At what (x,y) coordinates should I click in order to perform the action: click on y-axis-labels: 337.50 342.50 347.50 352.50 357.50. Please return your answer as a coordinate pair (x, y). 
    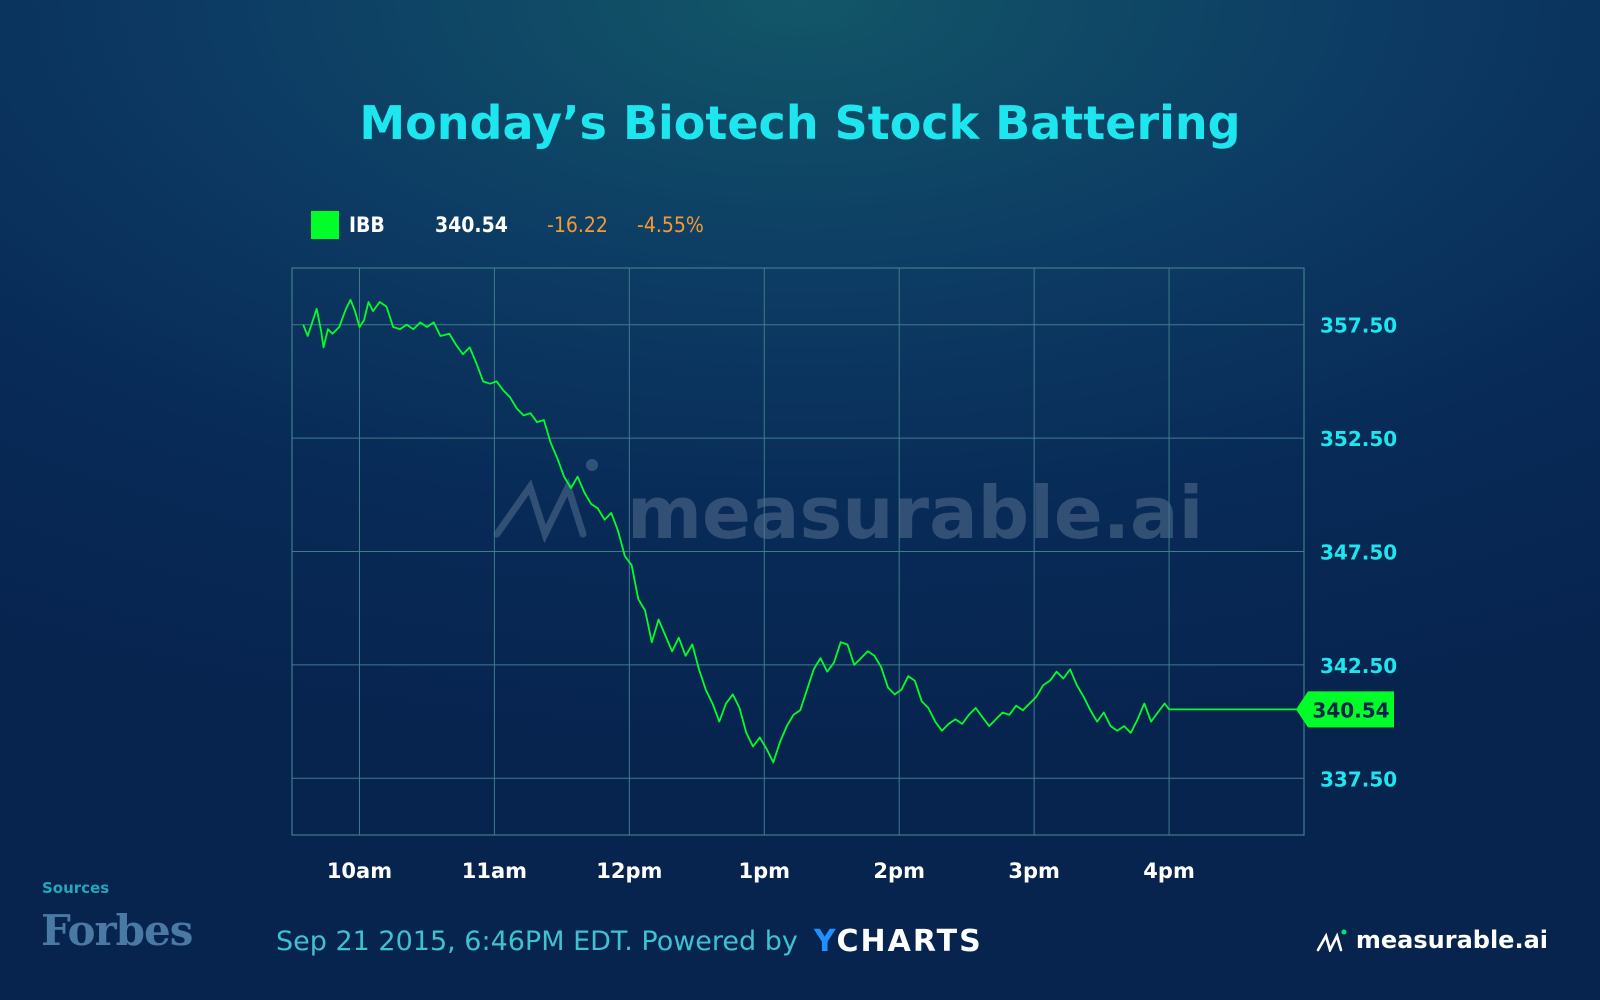
    Looking at the image, I should click on (1358, 553).